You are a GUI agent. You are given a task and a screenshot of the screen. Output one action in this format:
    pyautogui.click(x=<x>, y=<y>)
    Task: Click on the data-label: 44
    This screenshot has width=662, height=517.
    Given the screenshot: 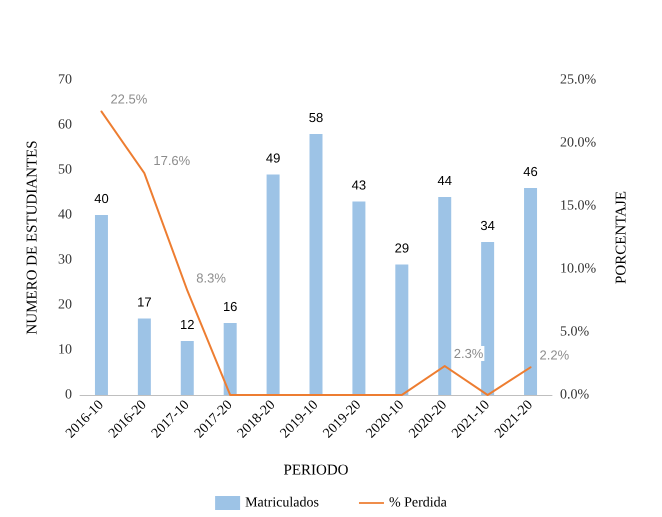 What is the action you would take?
    pyautogui.click(x=444, y=180)
    